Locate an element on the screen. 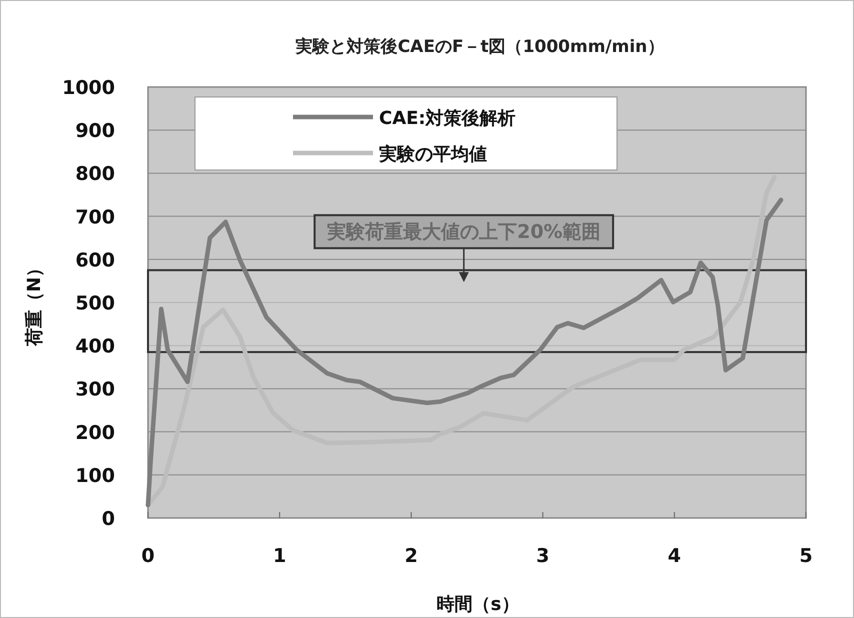  x-tick-label: 4 is located at coordinates (675, 556).